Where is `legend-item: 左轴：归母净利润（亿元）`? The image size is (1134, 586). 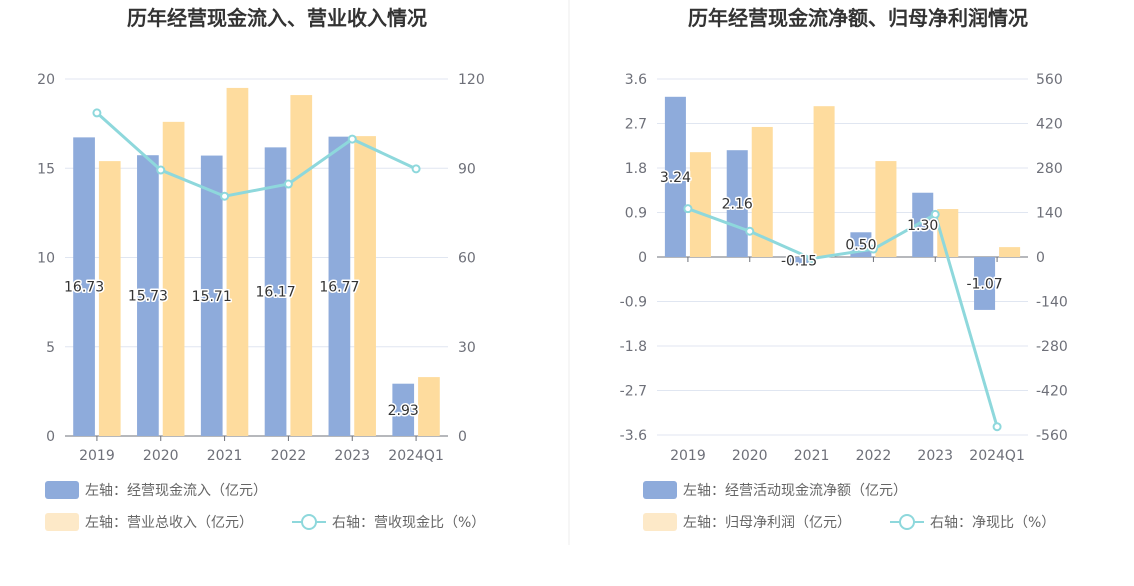 legend-item: 左轴：归母净利润（亿元） is located at coordinates (747, 522).